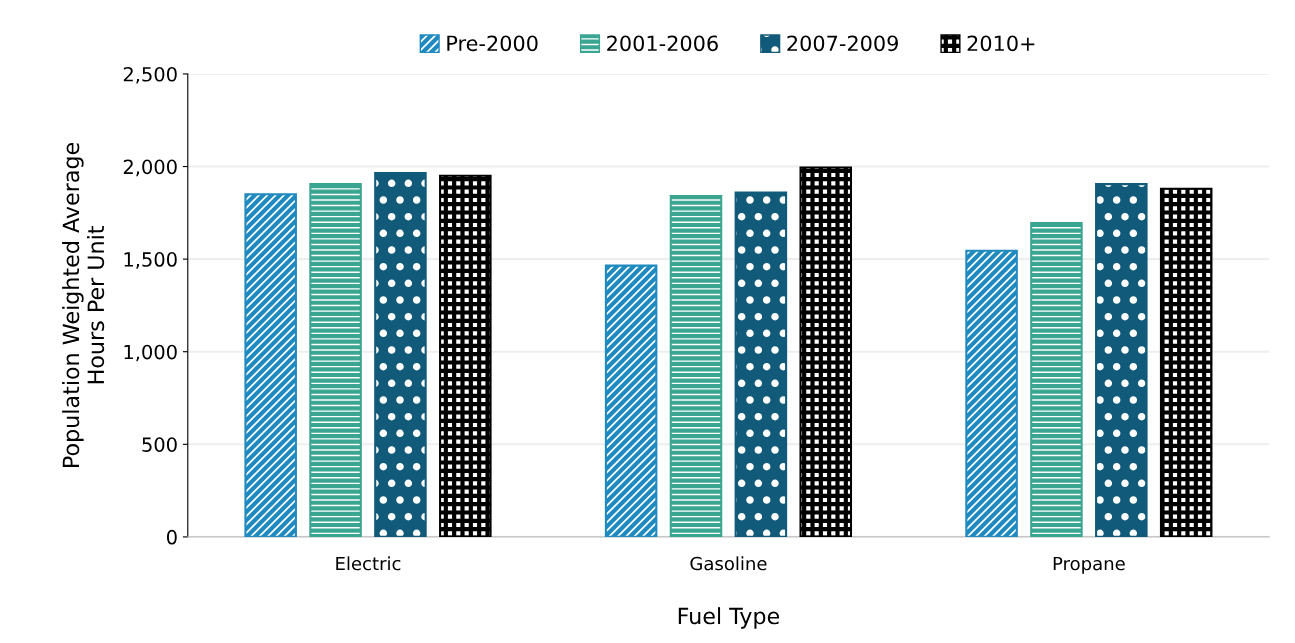  What do you see at coordinates (150, 260) in the screenshot?
I see `y-tick-label: 1,500` at bounding box center [150, 260].